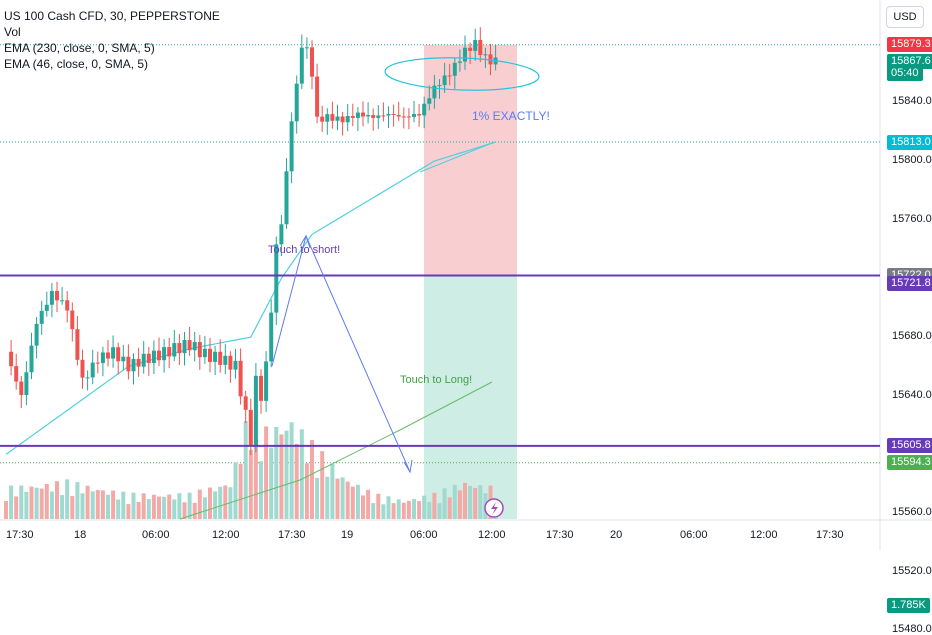  I want to click on x-tick-label: 18, so click(80, 535).